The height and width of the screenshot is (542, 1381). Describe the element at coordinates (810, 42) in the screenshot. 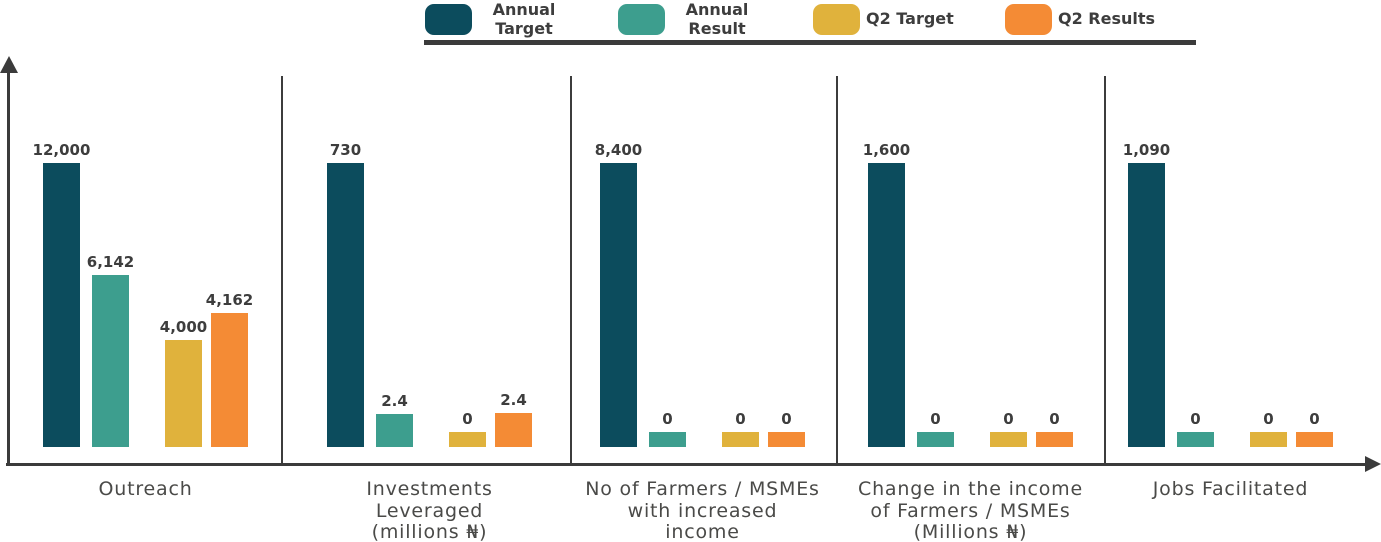

I see `legend-underline` at that location.